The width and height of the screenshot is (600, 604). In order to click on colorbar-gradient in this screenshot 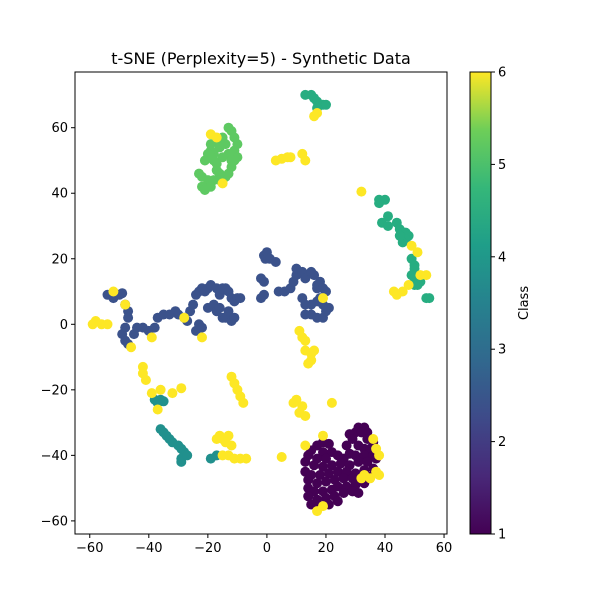, I will do `click(480, 303)`.